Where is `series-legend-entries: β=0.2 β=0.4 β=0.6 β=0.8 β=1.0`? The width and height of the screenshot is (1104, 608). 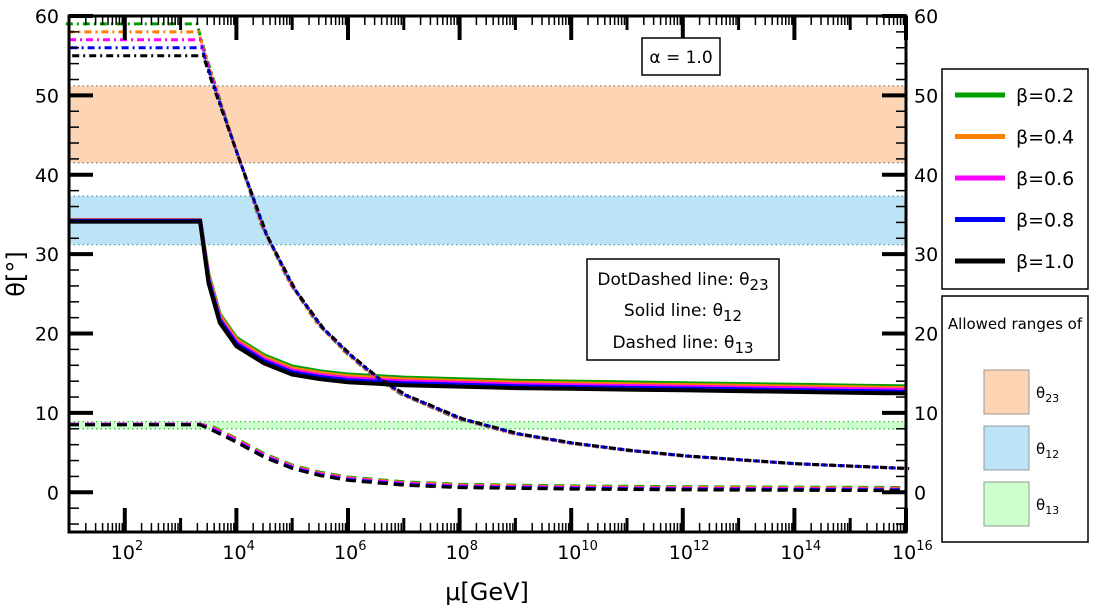 series-legend-entries: β=0.2 β=0.4 β=0.6 β=0.8 β=1.0 is located at coordinates (1014, 179).